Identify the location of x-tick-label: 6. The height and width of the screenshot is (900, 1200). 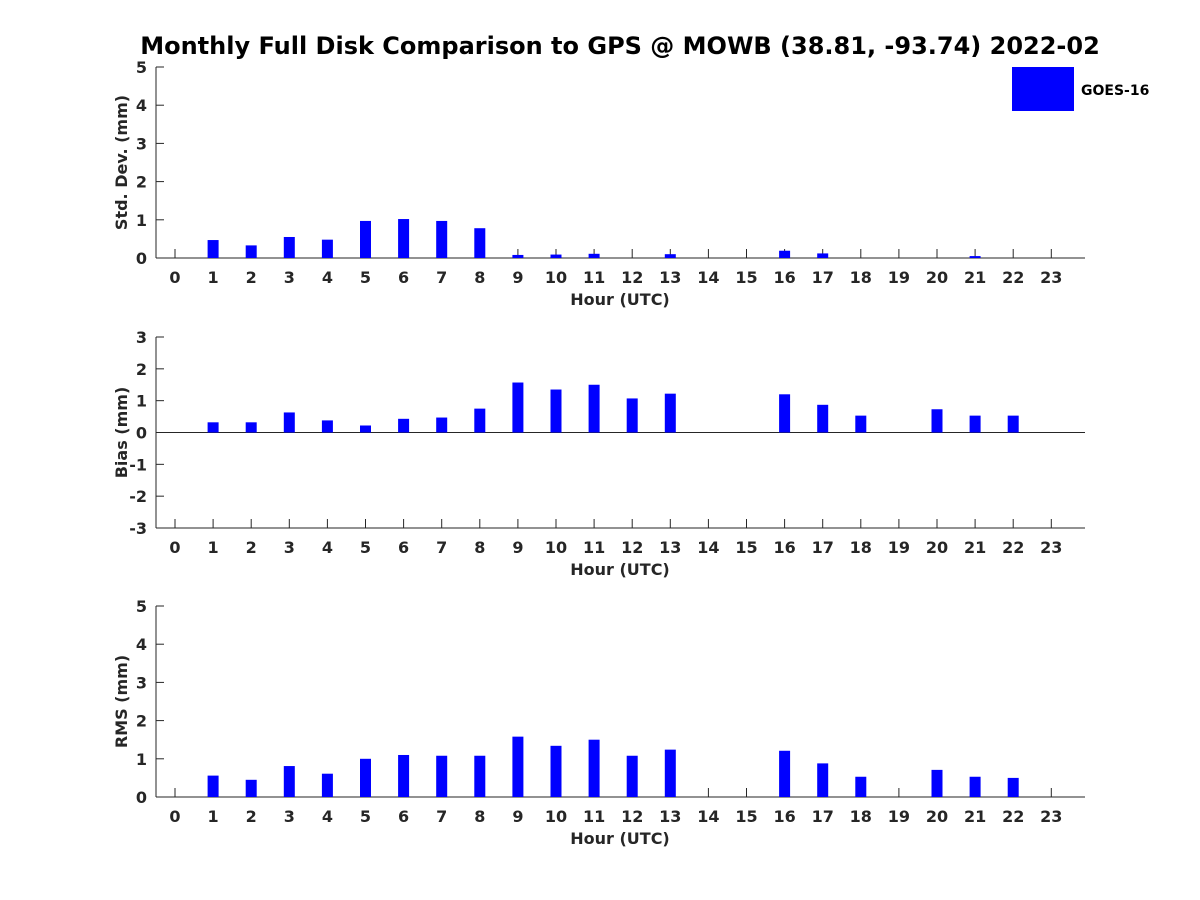
(403, 816).